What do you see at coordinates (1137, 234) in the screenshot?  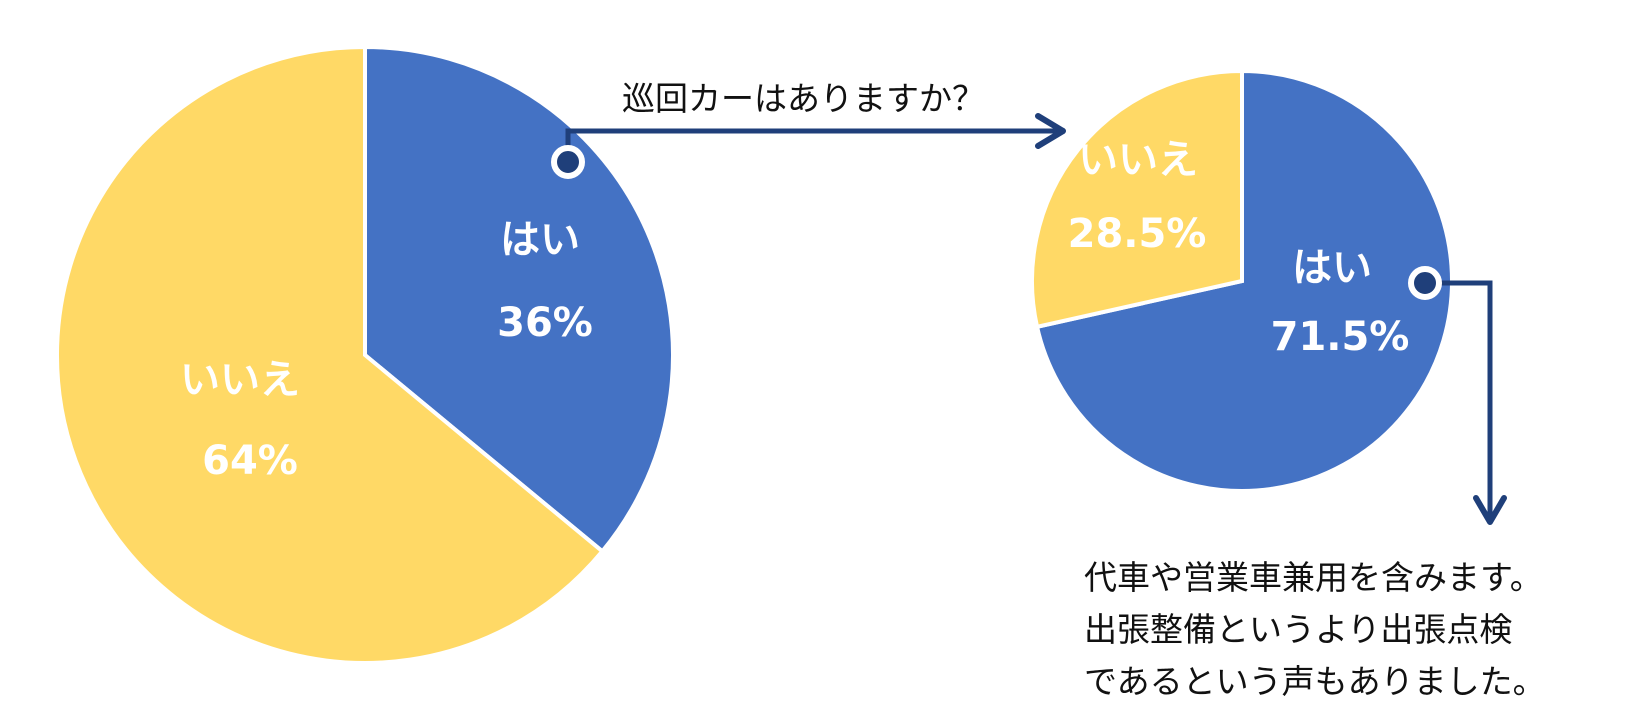 I see `slice-value-label-no: 28.5%` at bounding box center [1137, 234].